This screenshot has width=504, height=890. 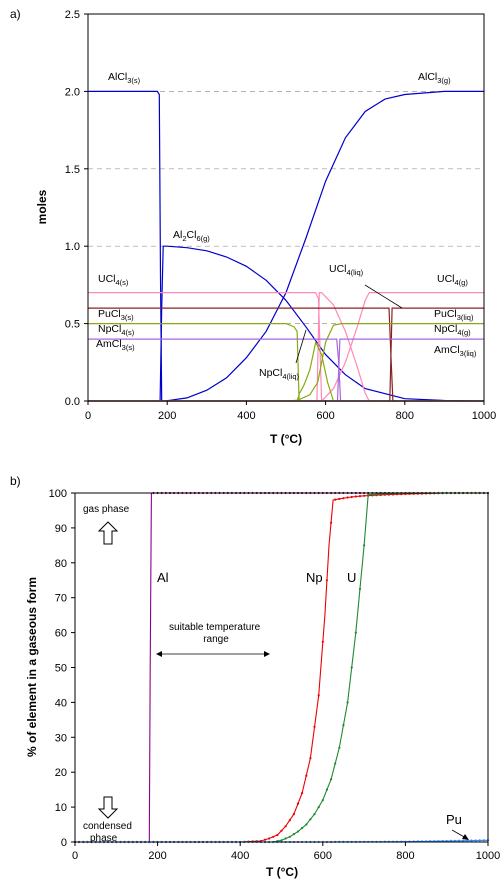 I want to click on pu-pointer-arrow, so click(x=460, y=834).